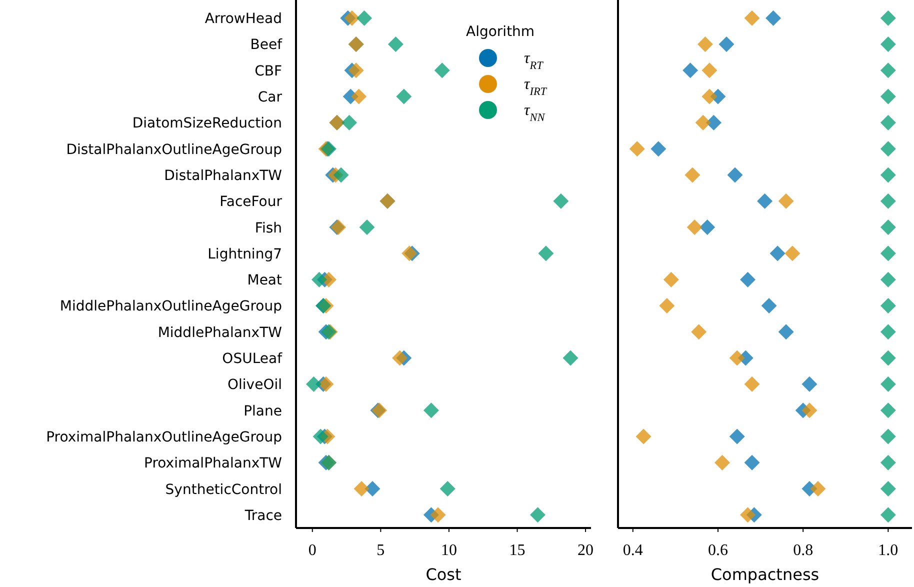  Describe the element at coordinates (243, 19) in the screenshot. I see `y-tick-label: ArrowHead` at that location.